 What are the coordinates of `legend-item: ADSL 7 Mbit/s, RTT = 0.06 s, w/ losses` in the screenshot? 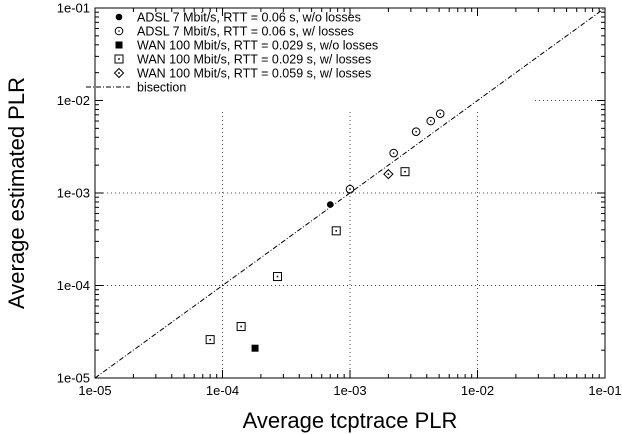 It's located at (234, 32).